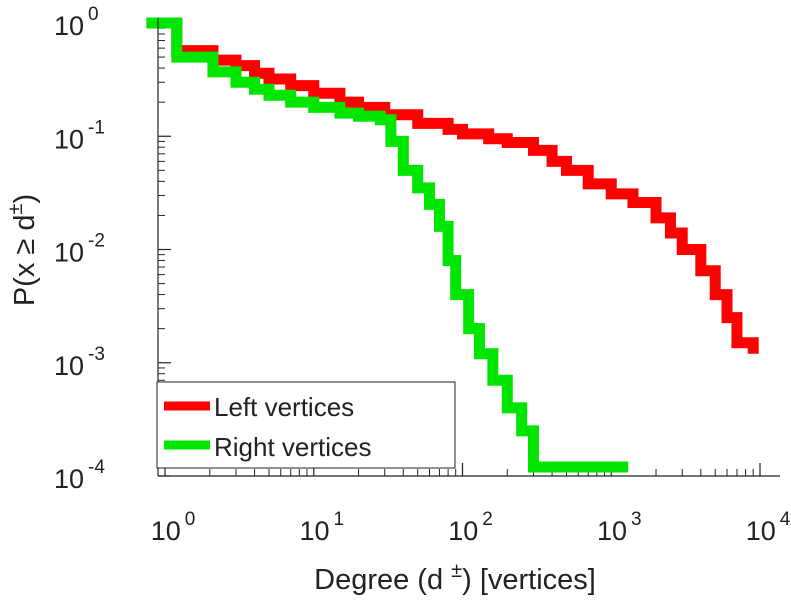  I want to click on y-tick-label: 10 -1, so click(79, 135).